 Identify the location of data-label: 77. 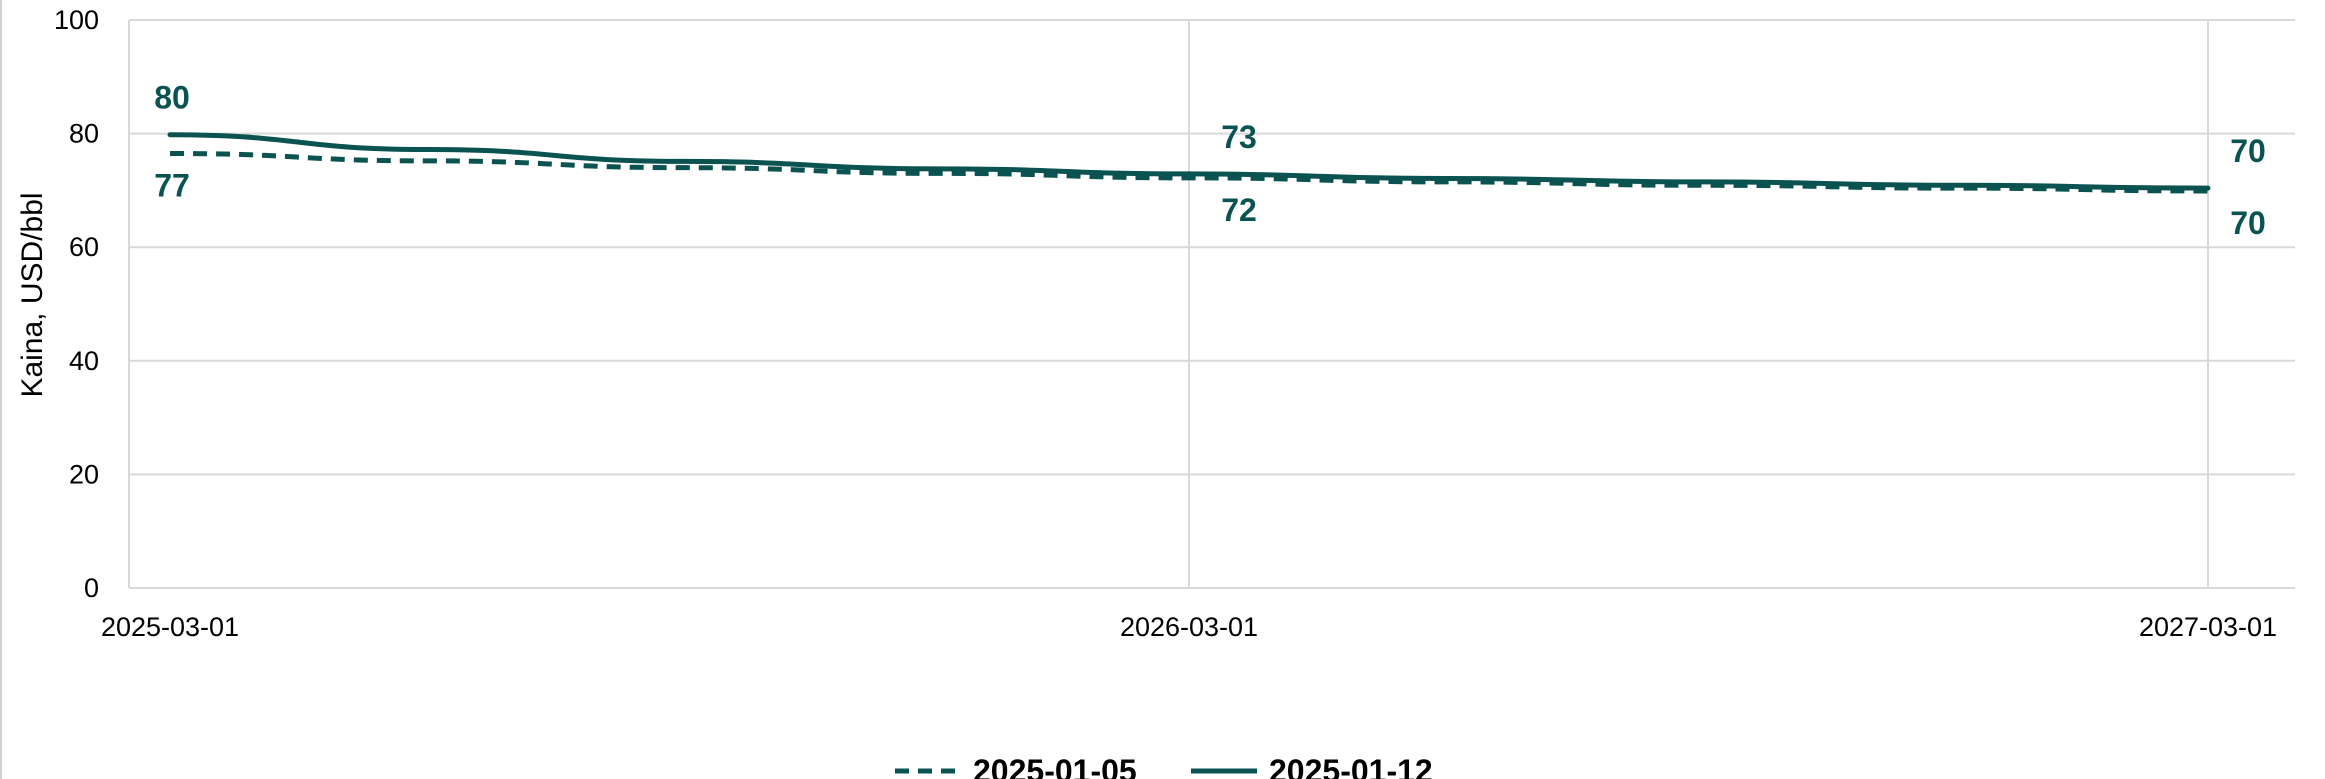
(172, 185).